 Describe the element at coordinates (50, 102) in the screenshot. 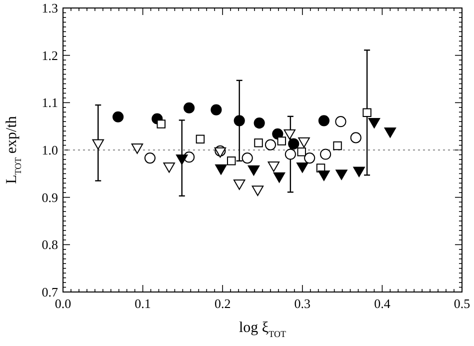

I see `y-tick-label: 1.1` at that location.